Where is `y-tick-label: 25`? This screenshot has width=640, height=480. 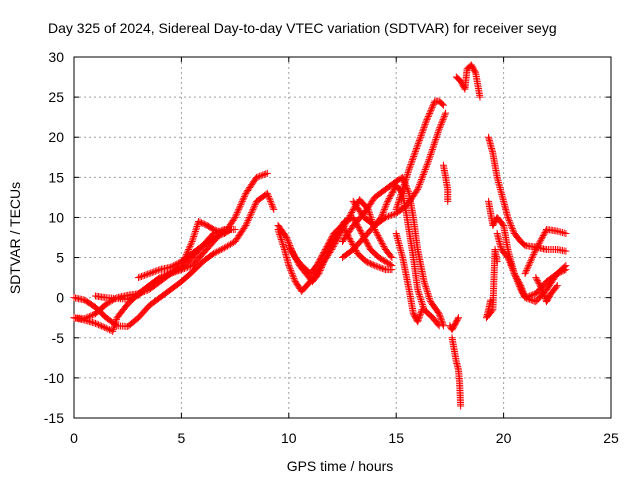 y-tick-label: 25 is located at coordinates (56, 97).